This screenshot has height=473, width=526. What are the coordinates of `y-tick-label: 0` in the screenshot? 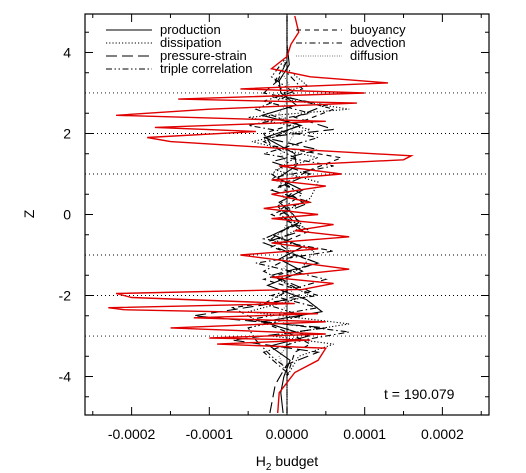 It's located at (67, 215).